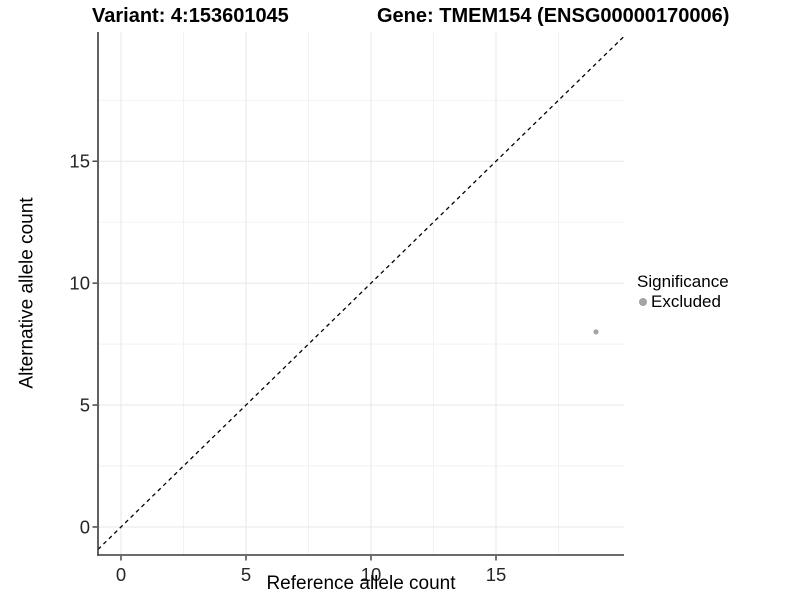 Image resolution: width=800 pixels, height=600 pixels. I want to click on data-point, so click(596, 332).